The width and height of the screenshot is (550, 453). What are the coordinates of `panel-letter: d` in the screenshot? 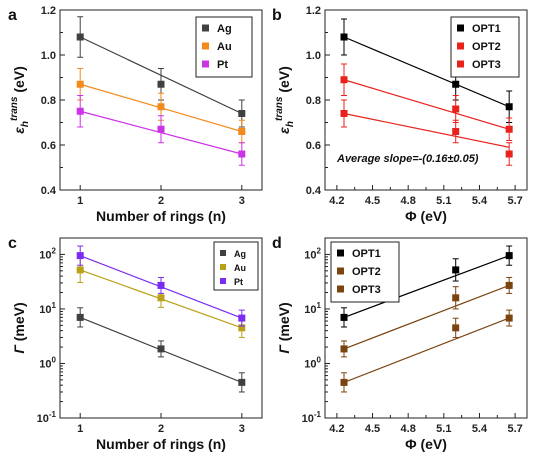 It's located at (277, 243).